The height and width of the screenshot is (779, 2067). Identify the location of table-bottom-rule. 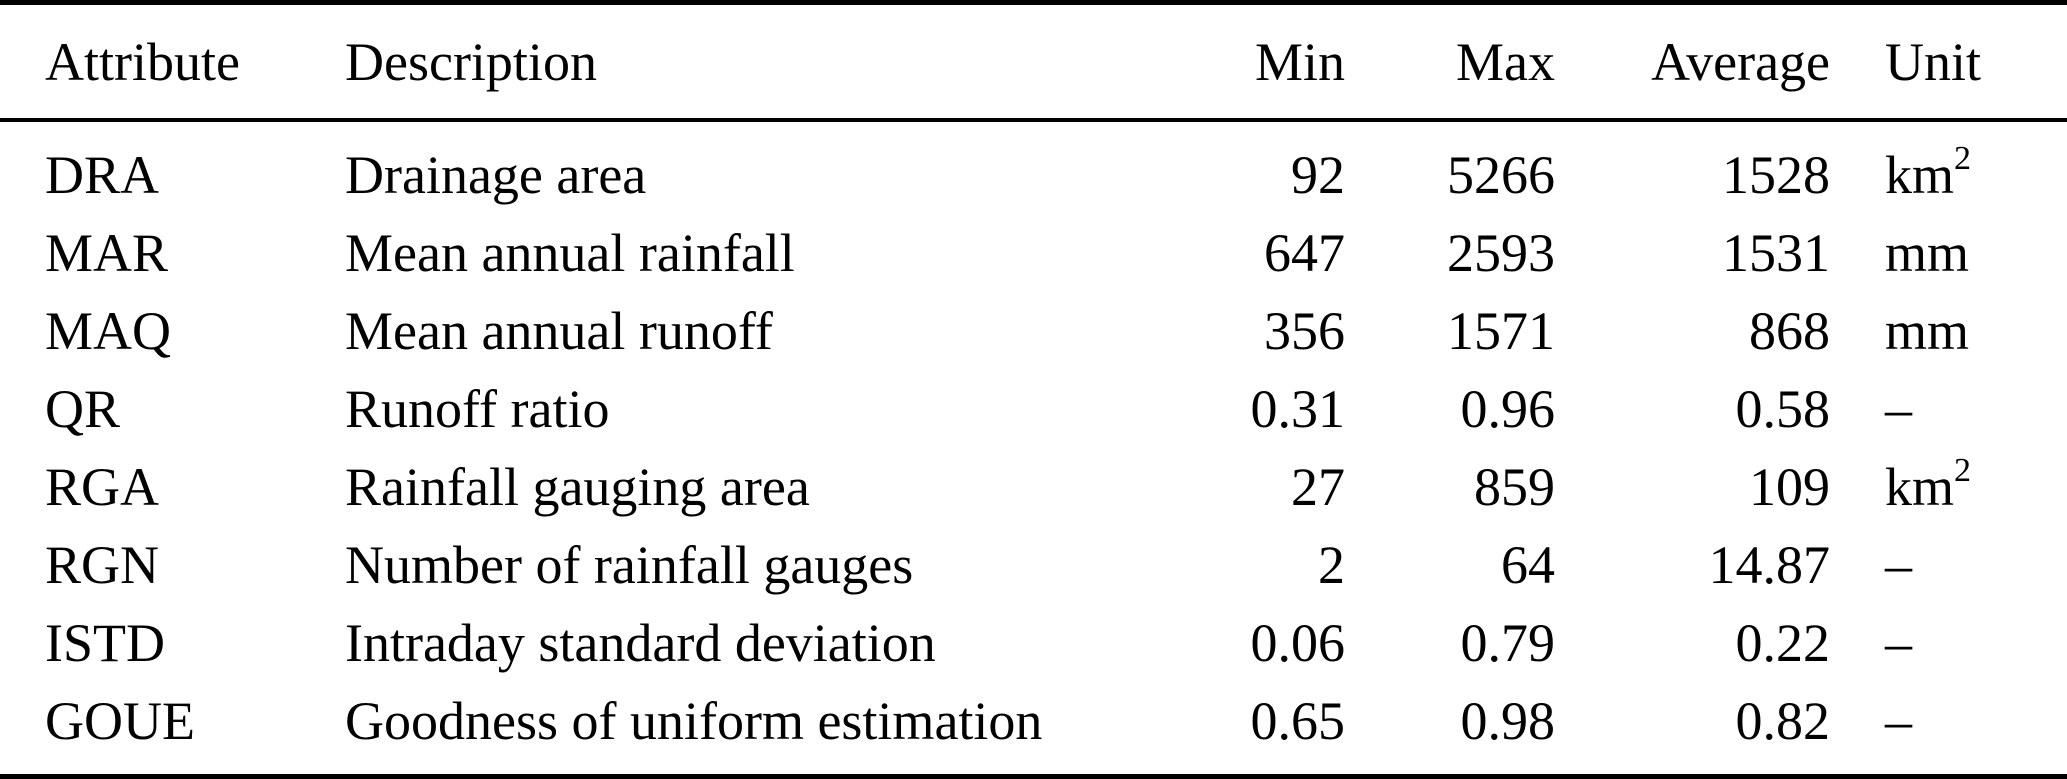
(1033, 776).